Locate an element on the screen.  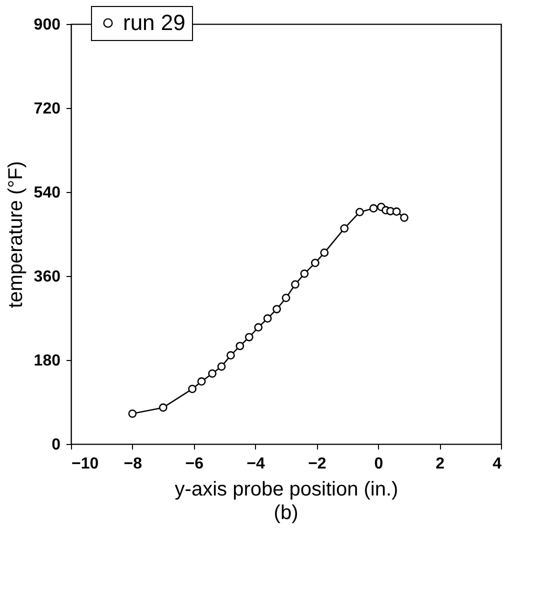
legend-label: run 29 is located at coordinates (154, 22).